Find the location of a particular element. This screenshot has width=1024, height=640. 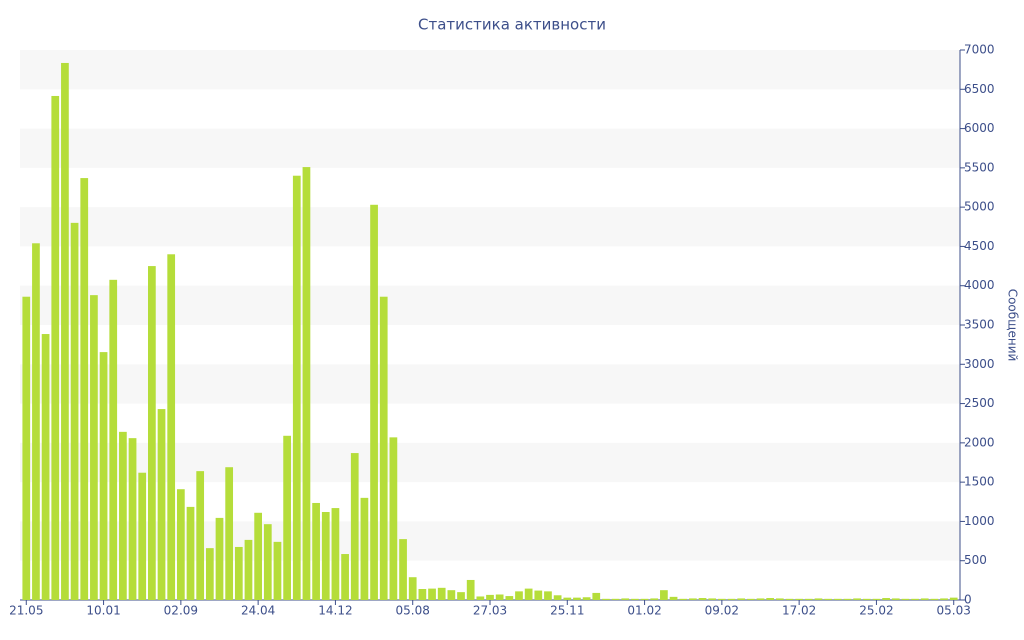

y-tick-label: 4500 is located at coordinates (979, 246).